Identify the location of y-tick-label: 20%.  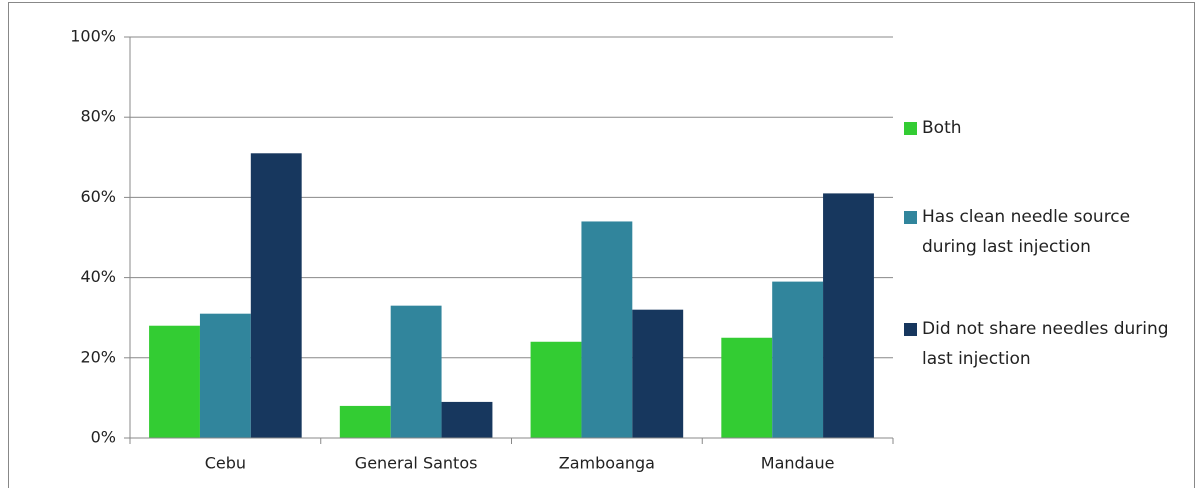
(98, 356).